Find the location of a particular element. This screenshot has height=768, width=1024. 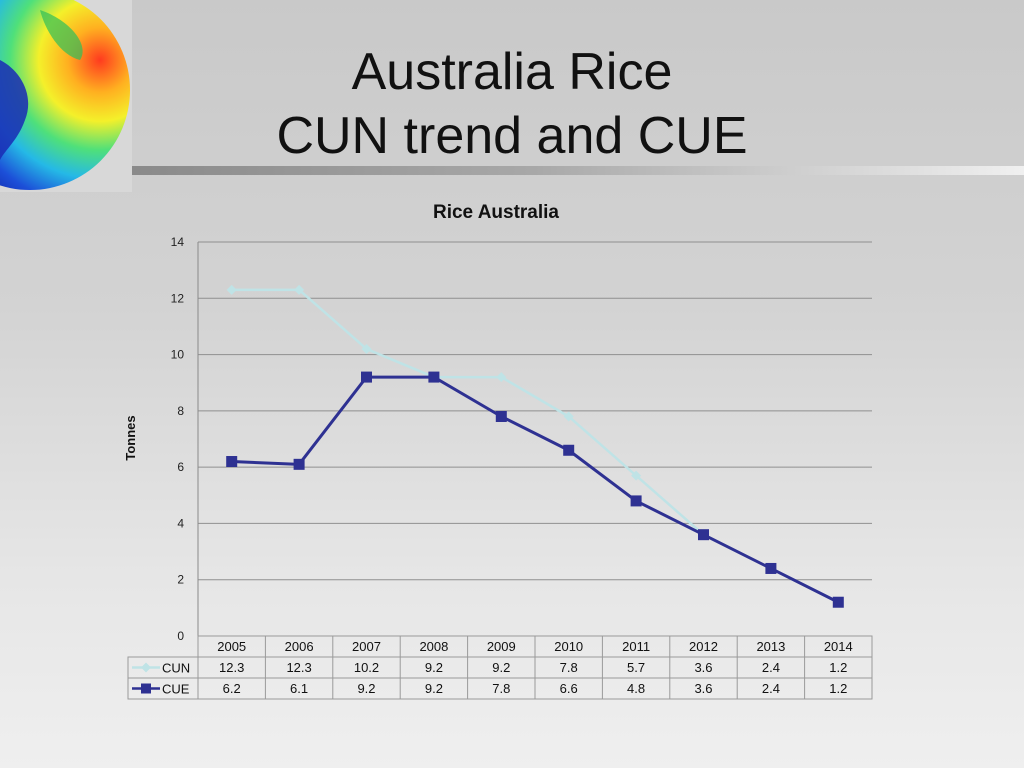

table-cell: 6.1 is located at coordinates (299, 688).